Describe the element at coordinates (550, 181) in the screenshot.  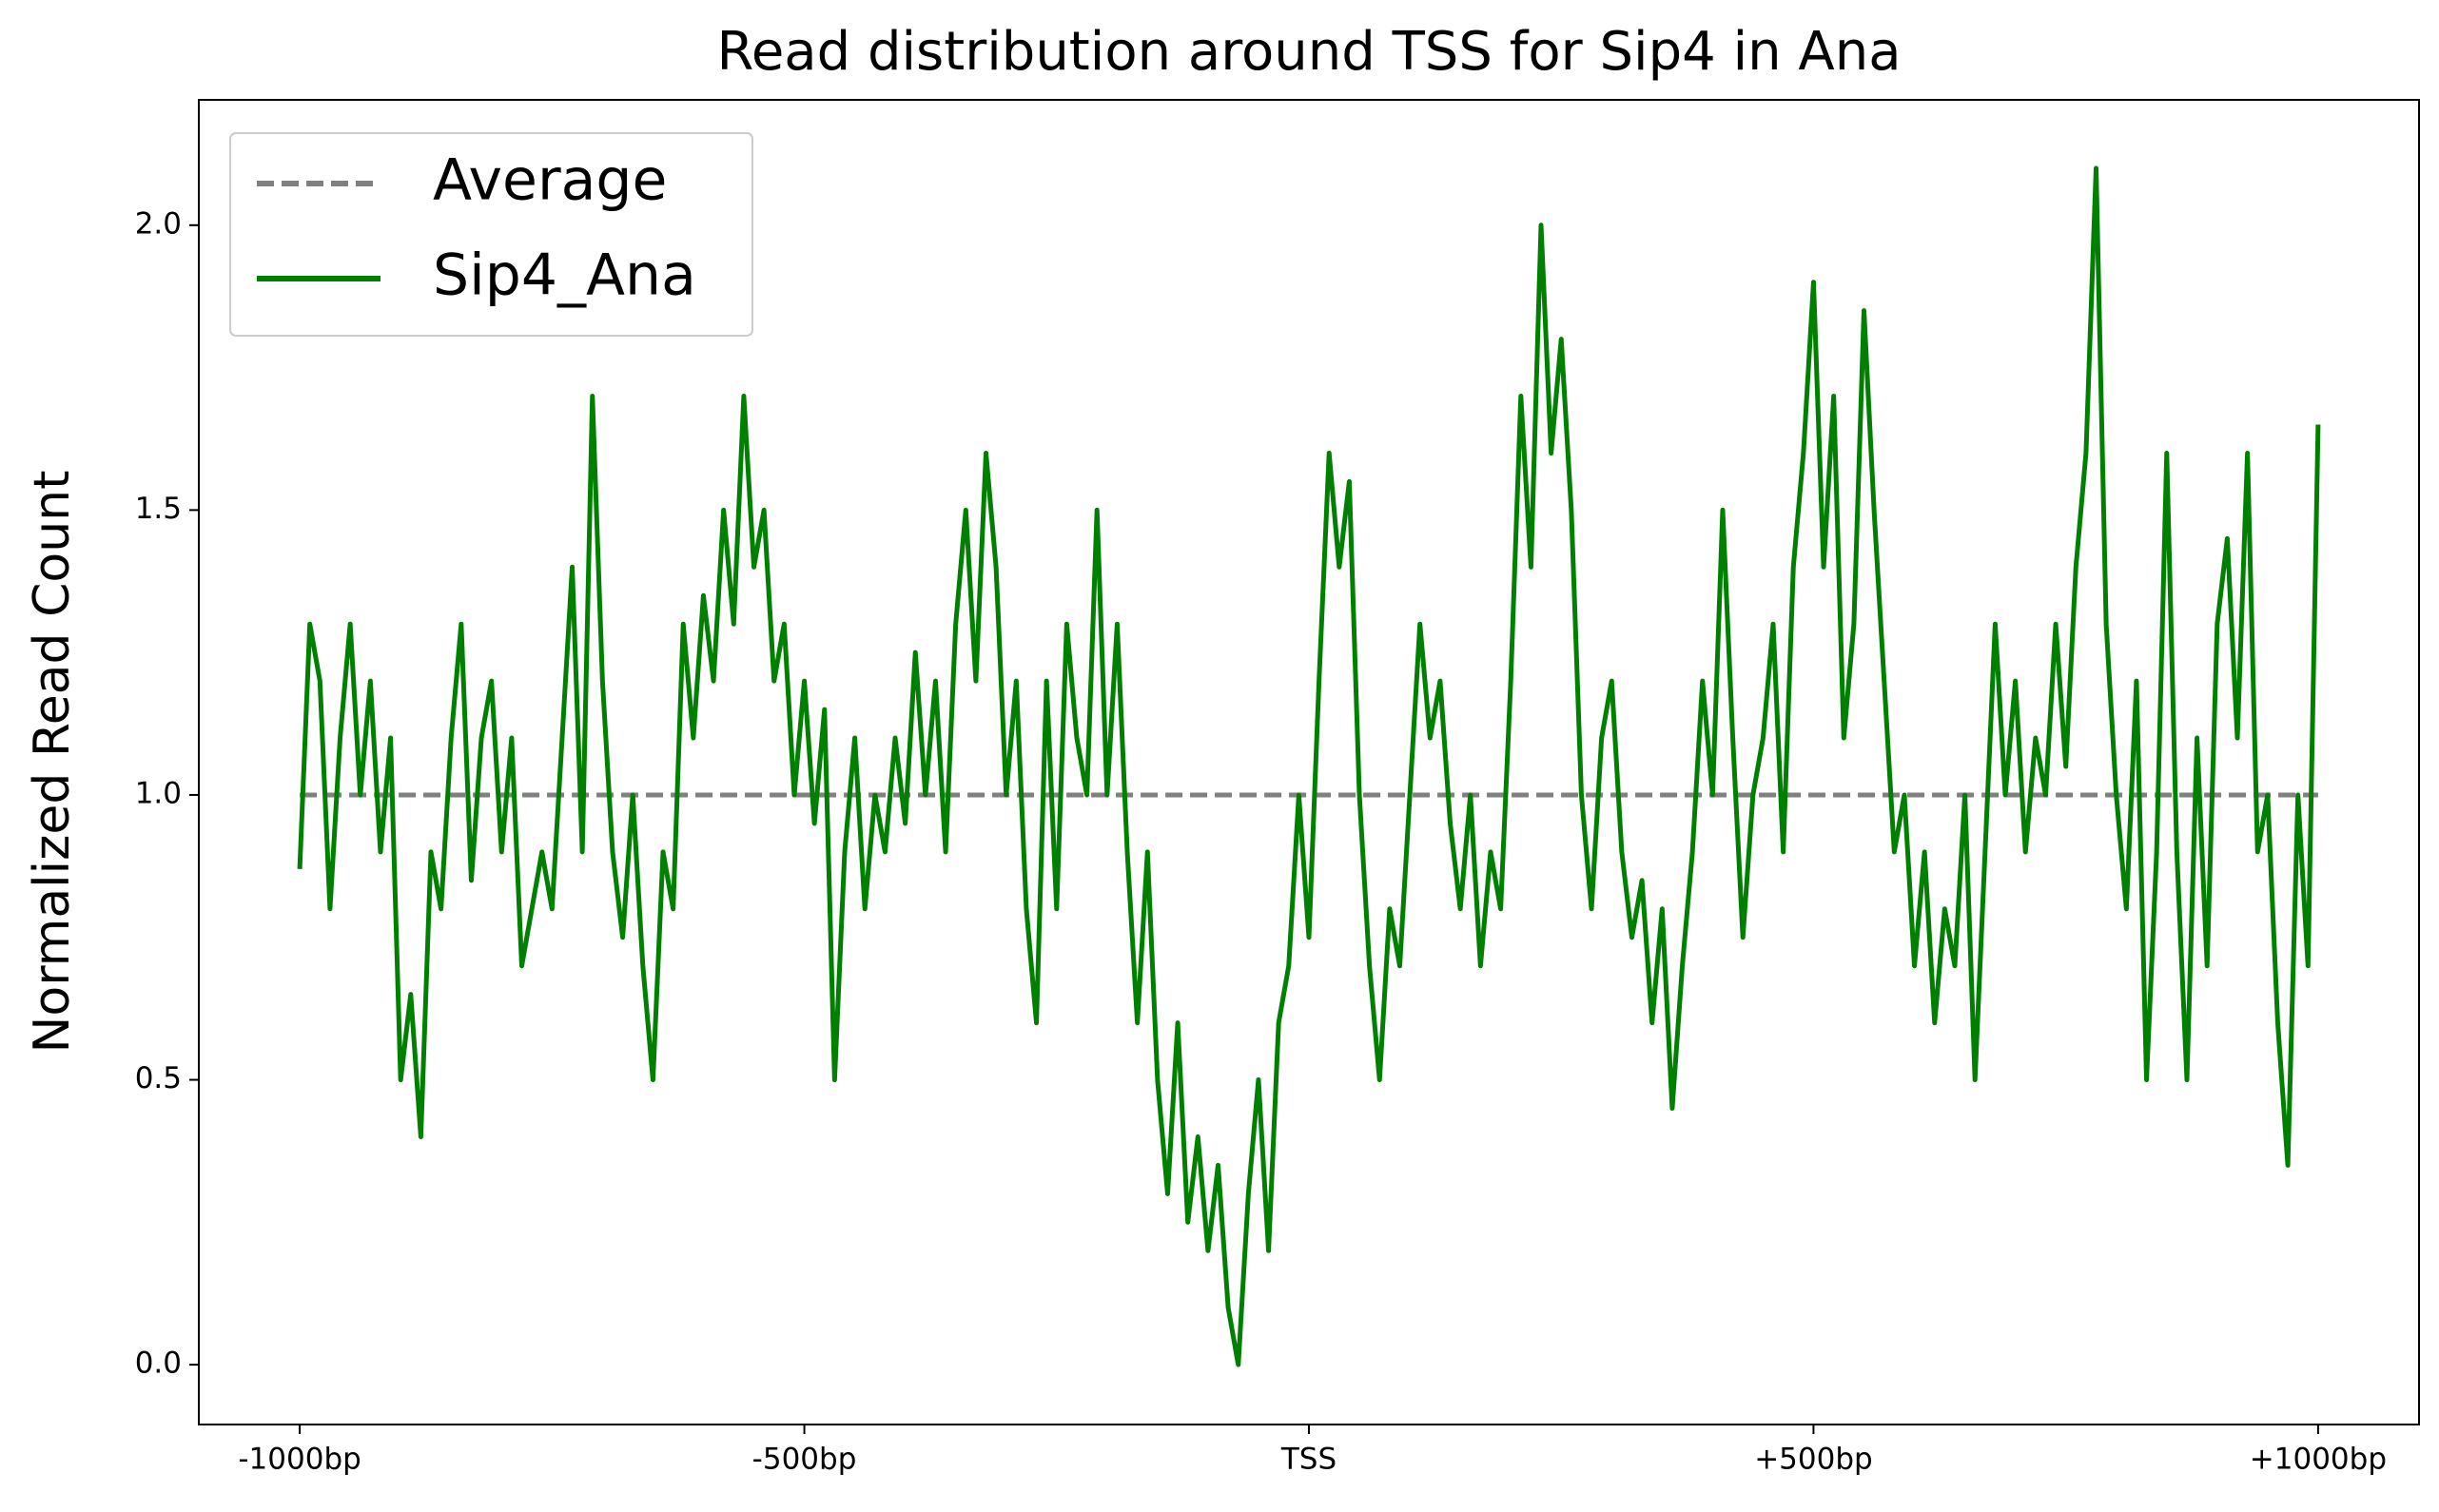
I see `legend-label: Average` at that location.